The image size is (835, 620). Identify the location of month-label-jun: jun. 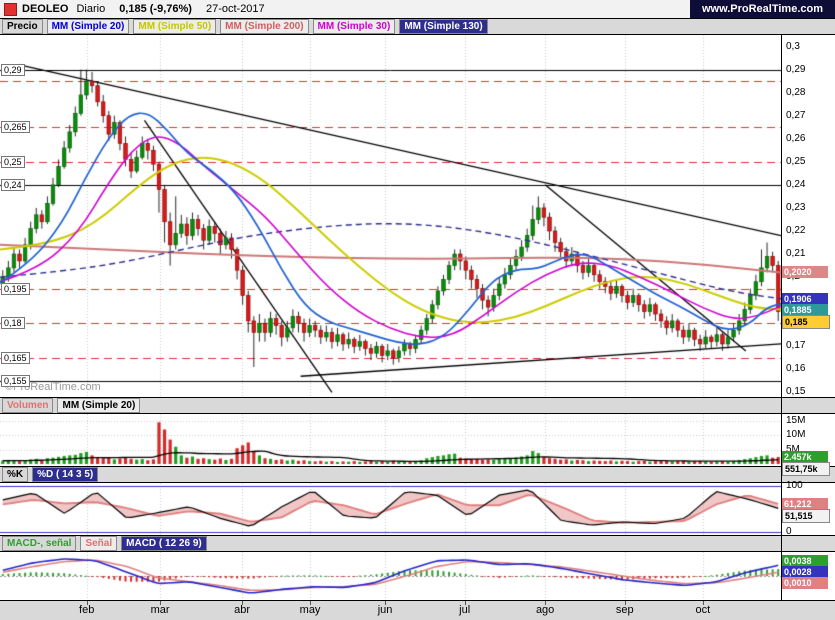
(385, 610).